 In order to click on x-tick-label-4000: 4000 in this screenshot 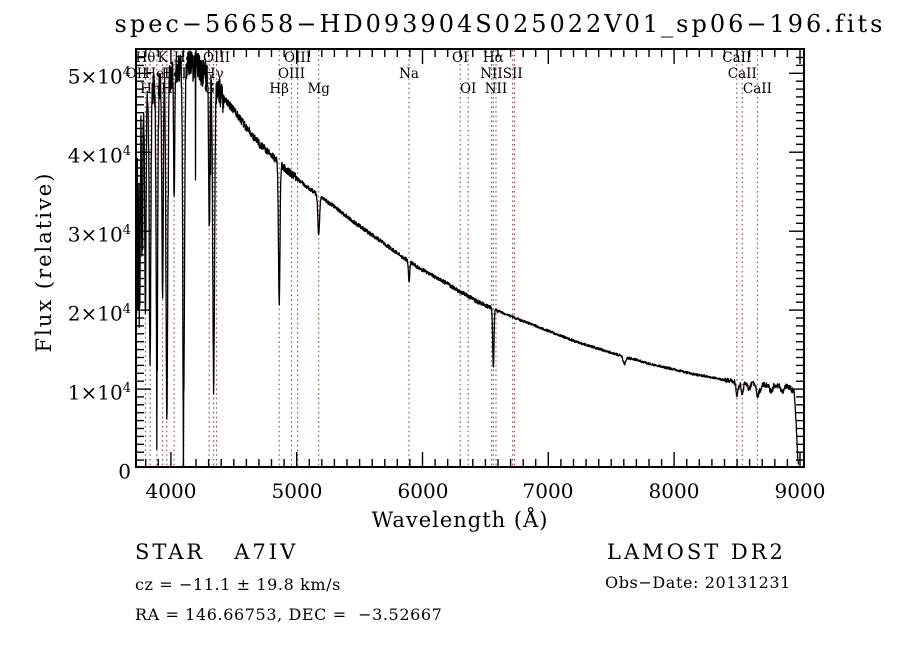, I will do `click(171, 491)`.